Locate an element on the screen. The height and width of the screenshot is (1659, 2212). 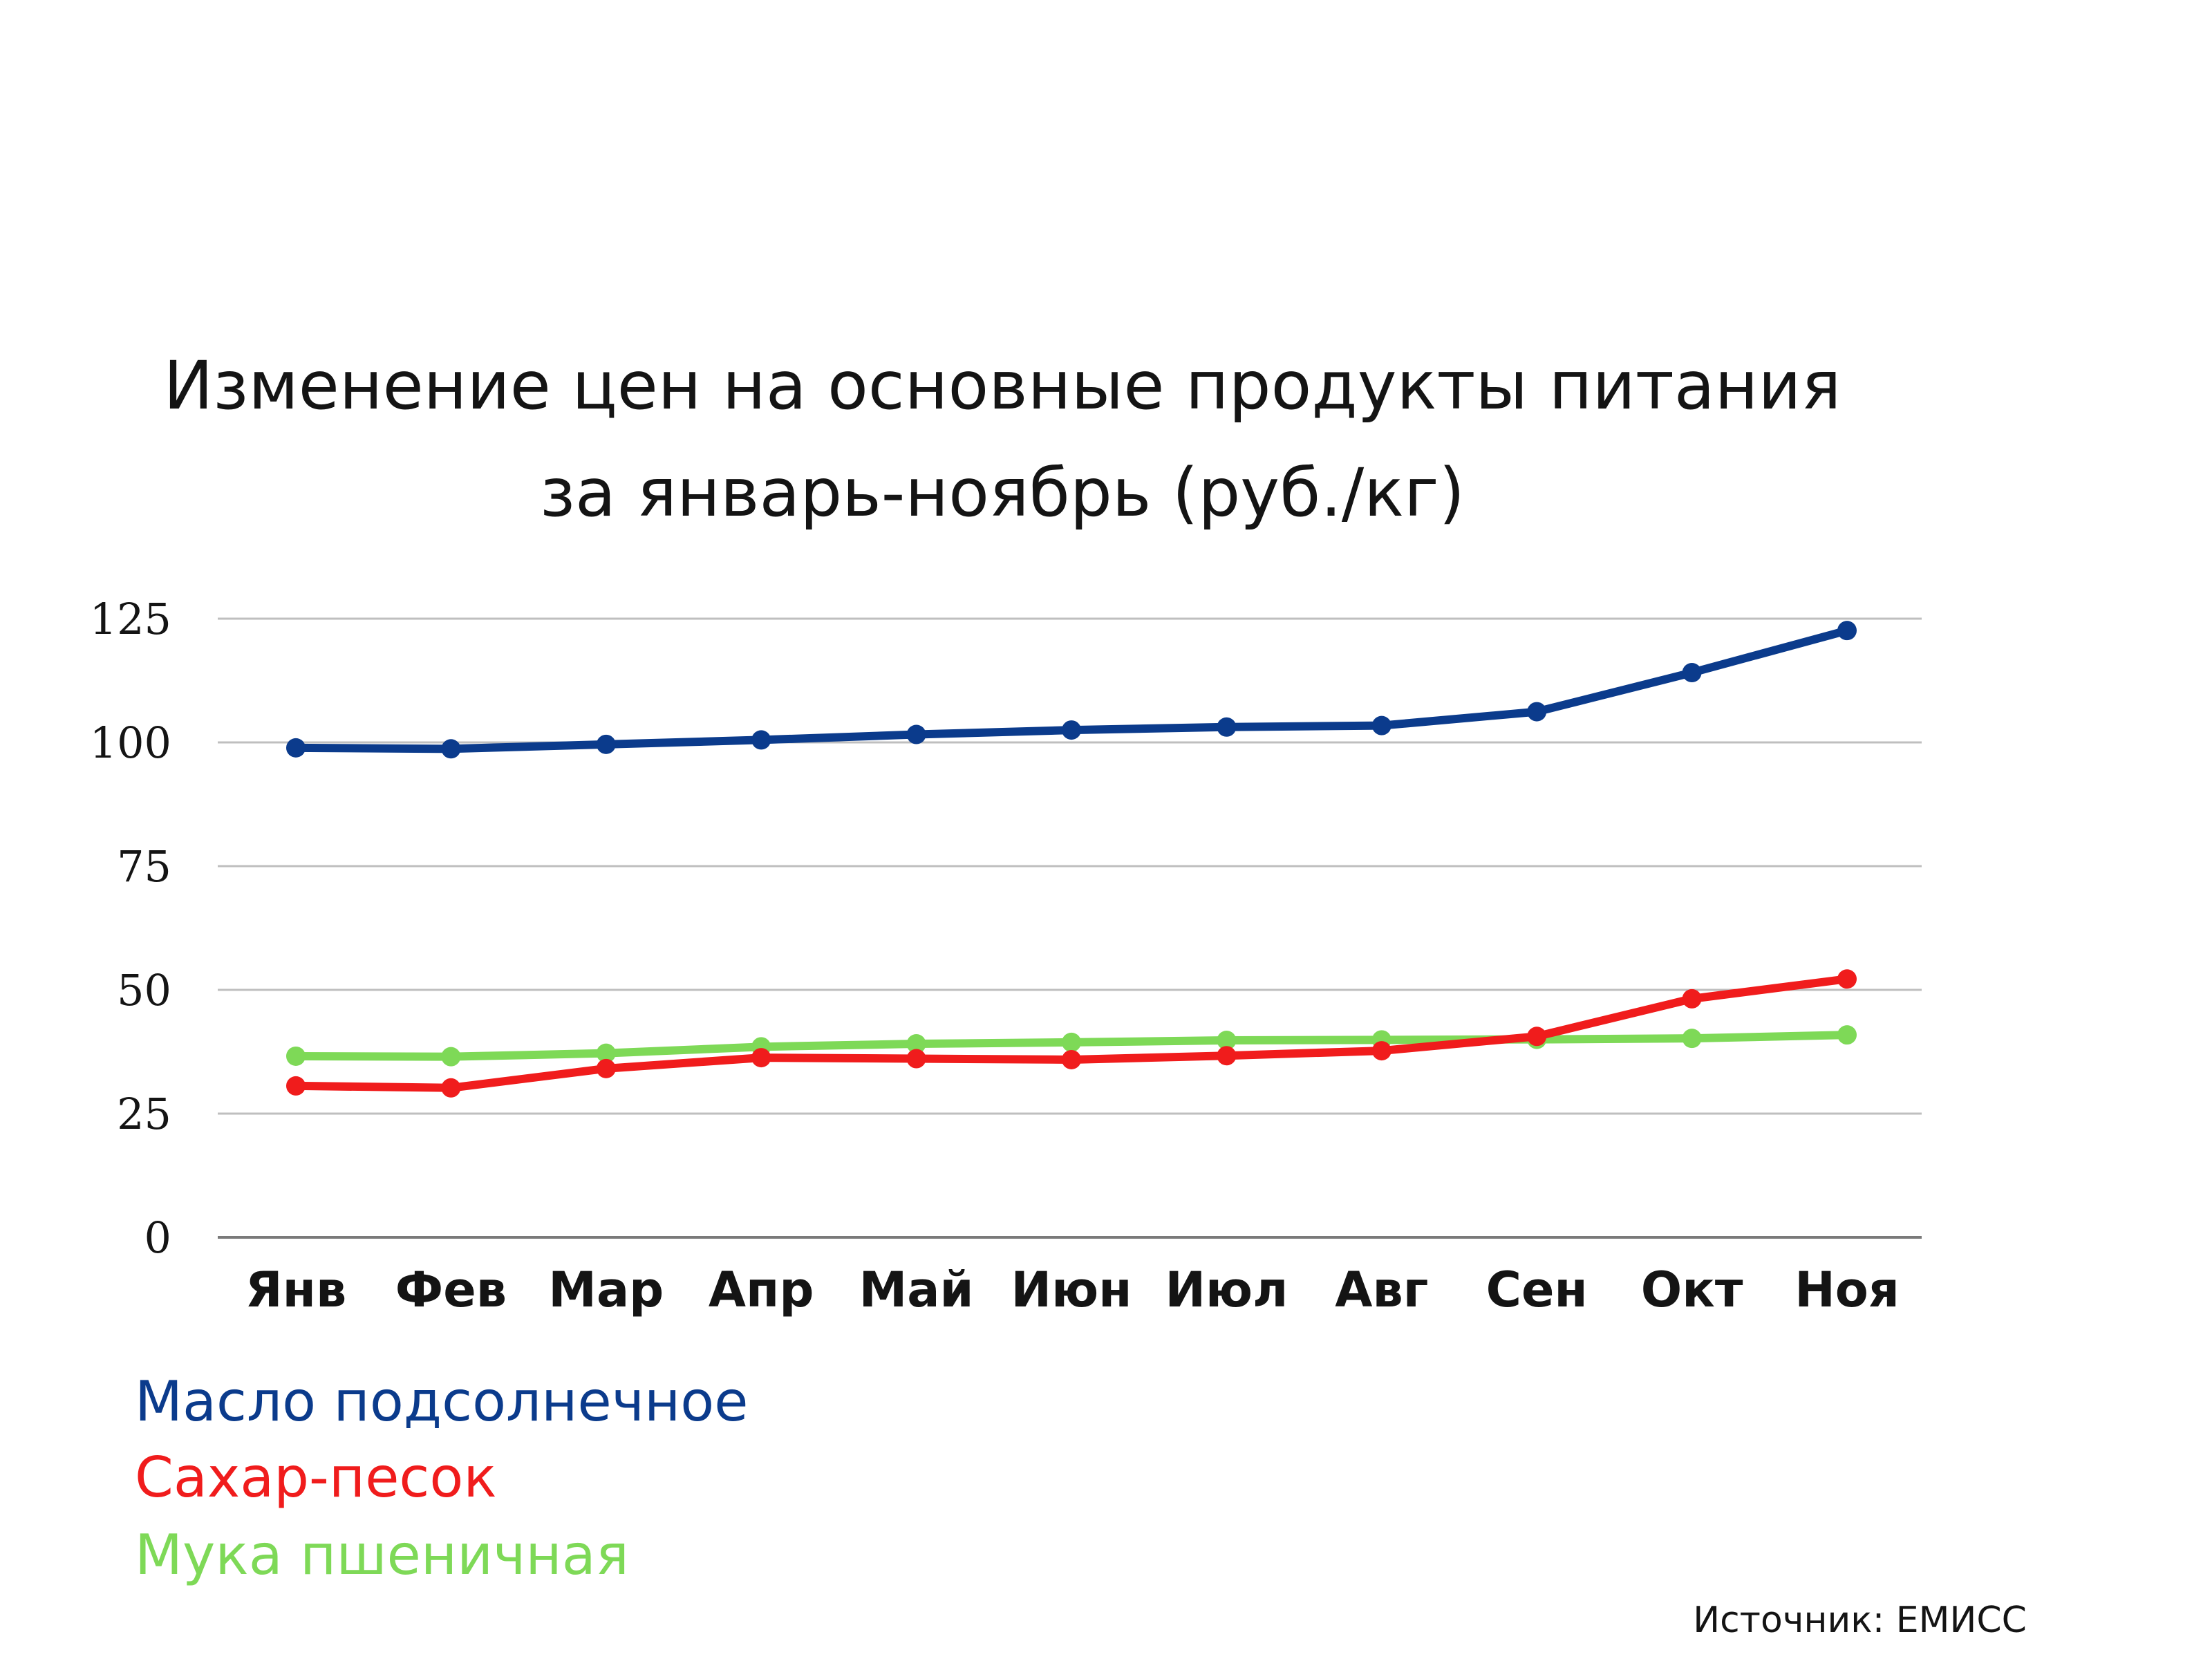
legend-item-sunflower-oil: Масло подсолнечное is located at coordinates (442, 1401).